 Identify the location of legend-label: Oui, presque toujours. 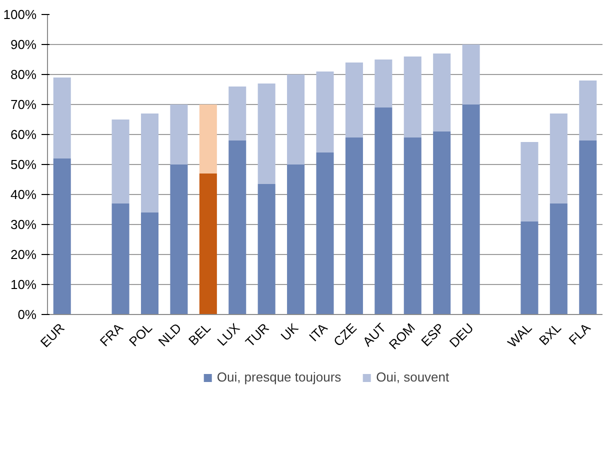
(279, 377).